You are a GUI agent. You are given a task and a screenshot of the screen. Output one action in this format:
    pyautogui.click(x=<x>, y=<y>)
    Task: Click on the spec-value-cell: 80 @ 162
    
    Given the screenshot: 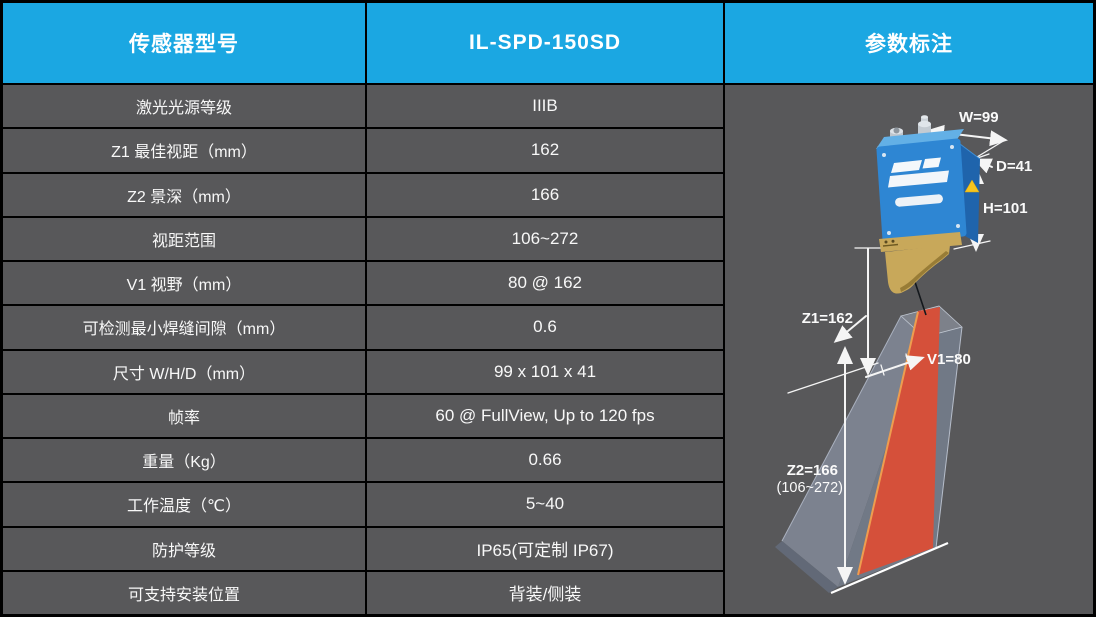 What is the action you would take?
    pyautogui.click(x=545, y=283)
    